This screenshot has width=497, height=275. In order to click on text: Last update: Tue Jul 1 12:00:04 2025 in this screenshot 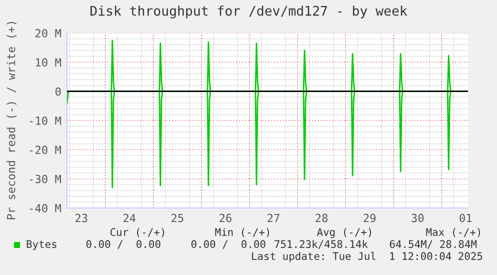, I will do `click(367, 257)`.